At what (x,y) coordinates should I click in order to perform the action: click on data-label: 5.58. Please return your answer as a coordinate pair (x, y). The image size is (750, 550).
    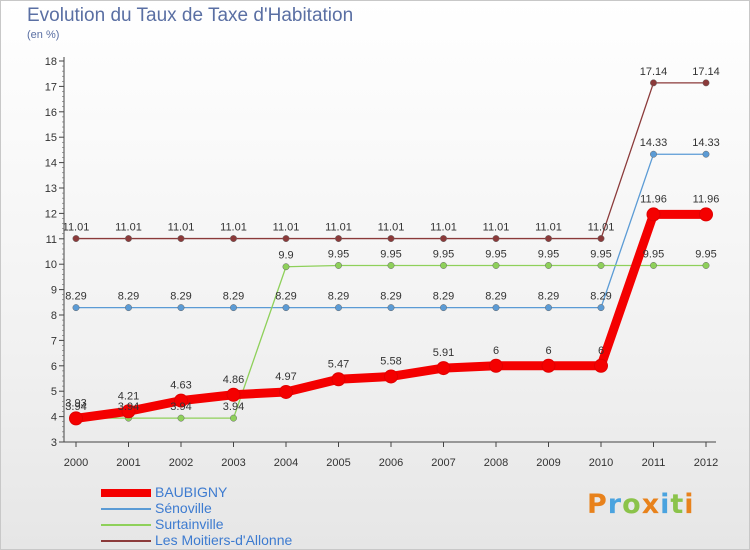
    Looking at the image, I should click on (390, 361).